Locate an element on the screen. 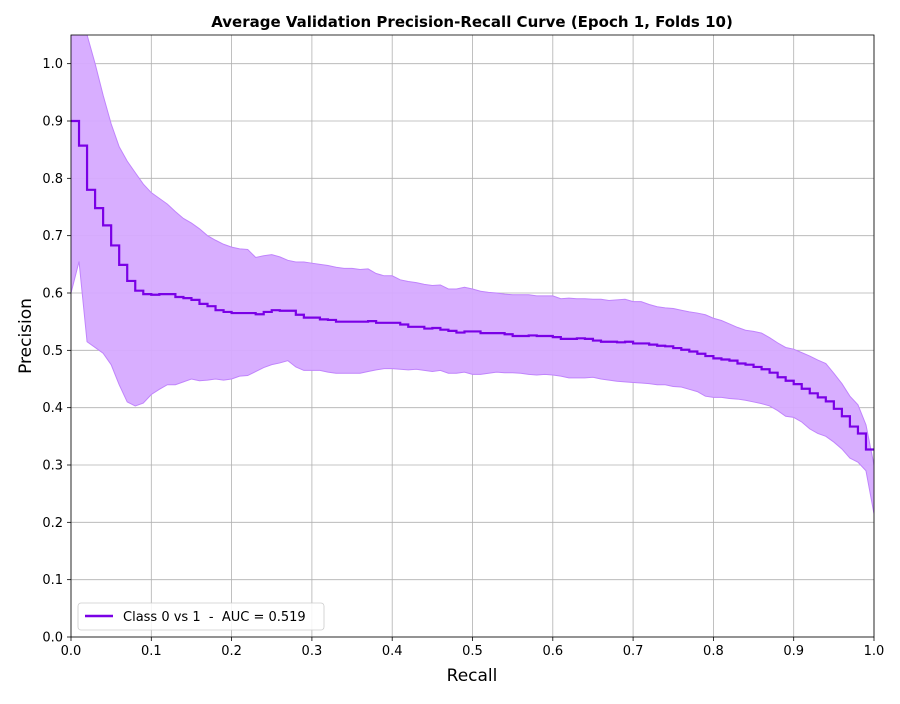  y-tick-label: 0.1 is located at coordinates (52, 580).